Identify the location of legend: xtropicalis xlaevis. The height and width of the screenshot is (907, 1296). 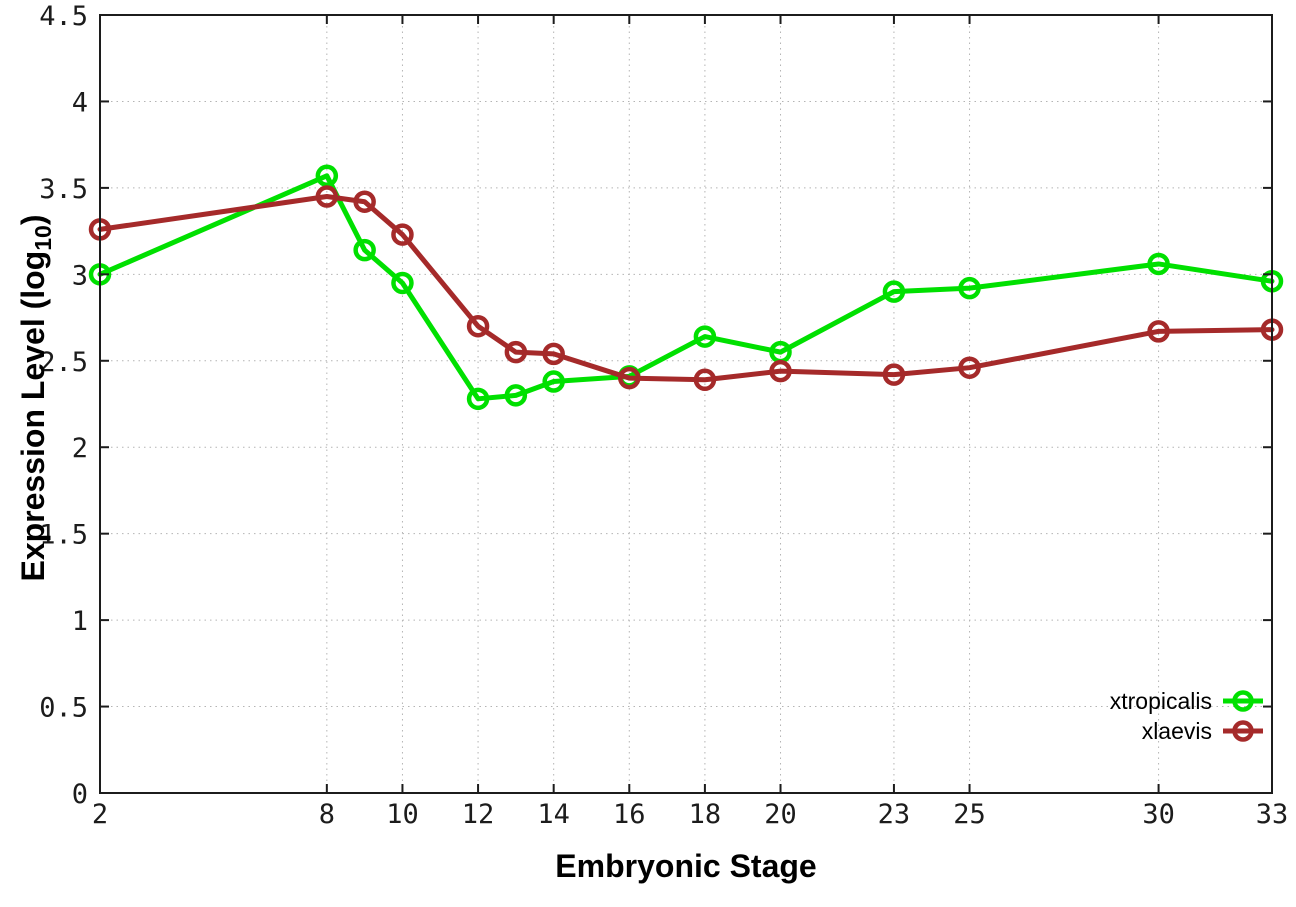
(1187, 716).